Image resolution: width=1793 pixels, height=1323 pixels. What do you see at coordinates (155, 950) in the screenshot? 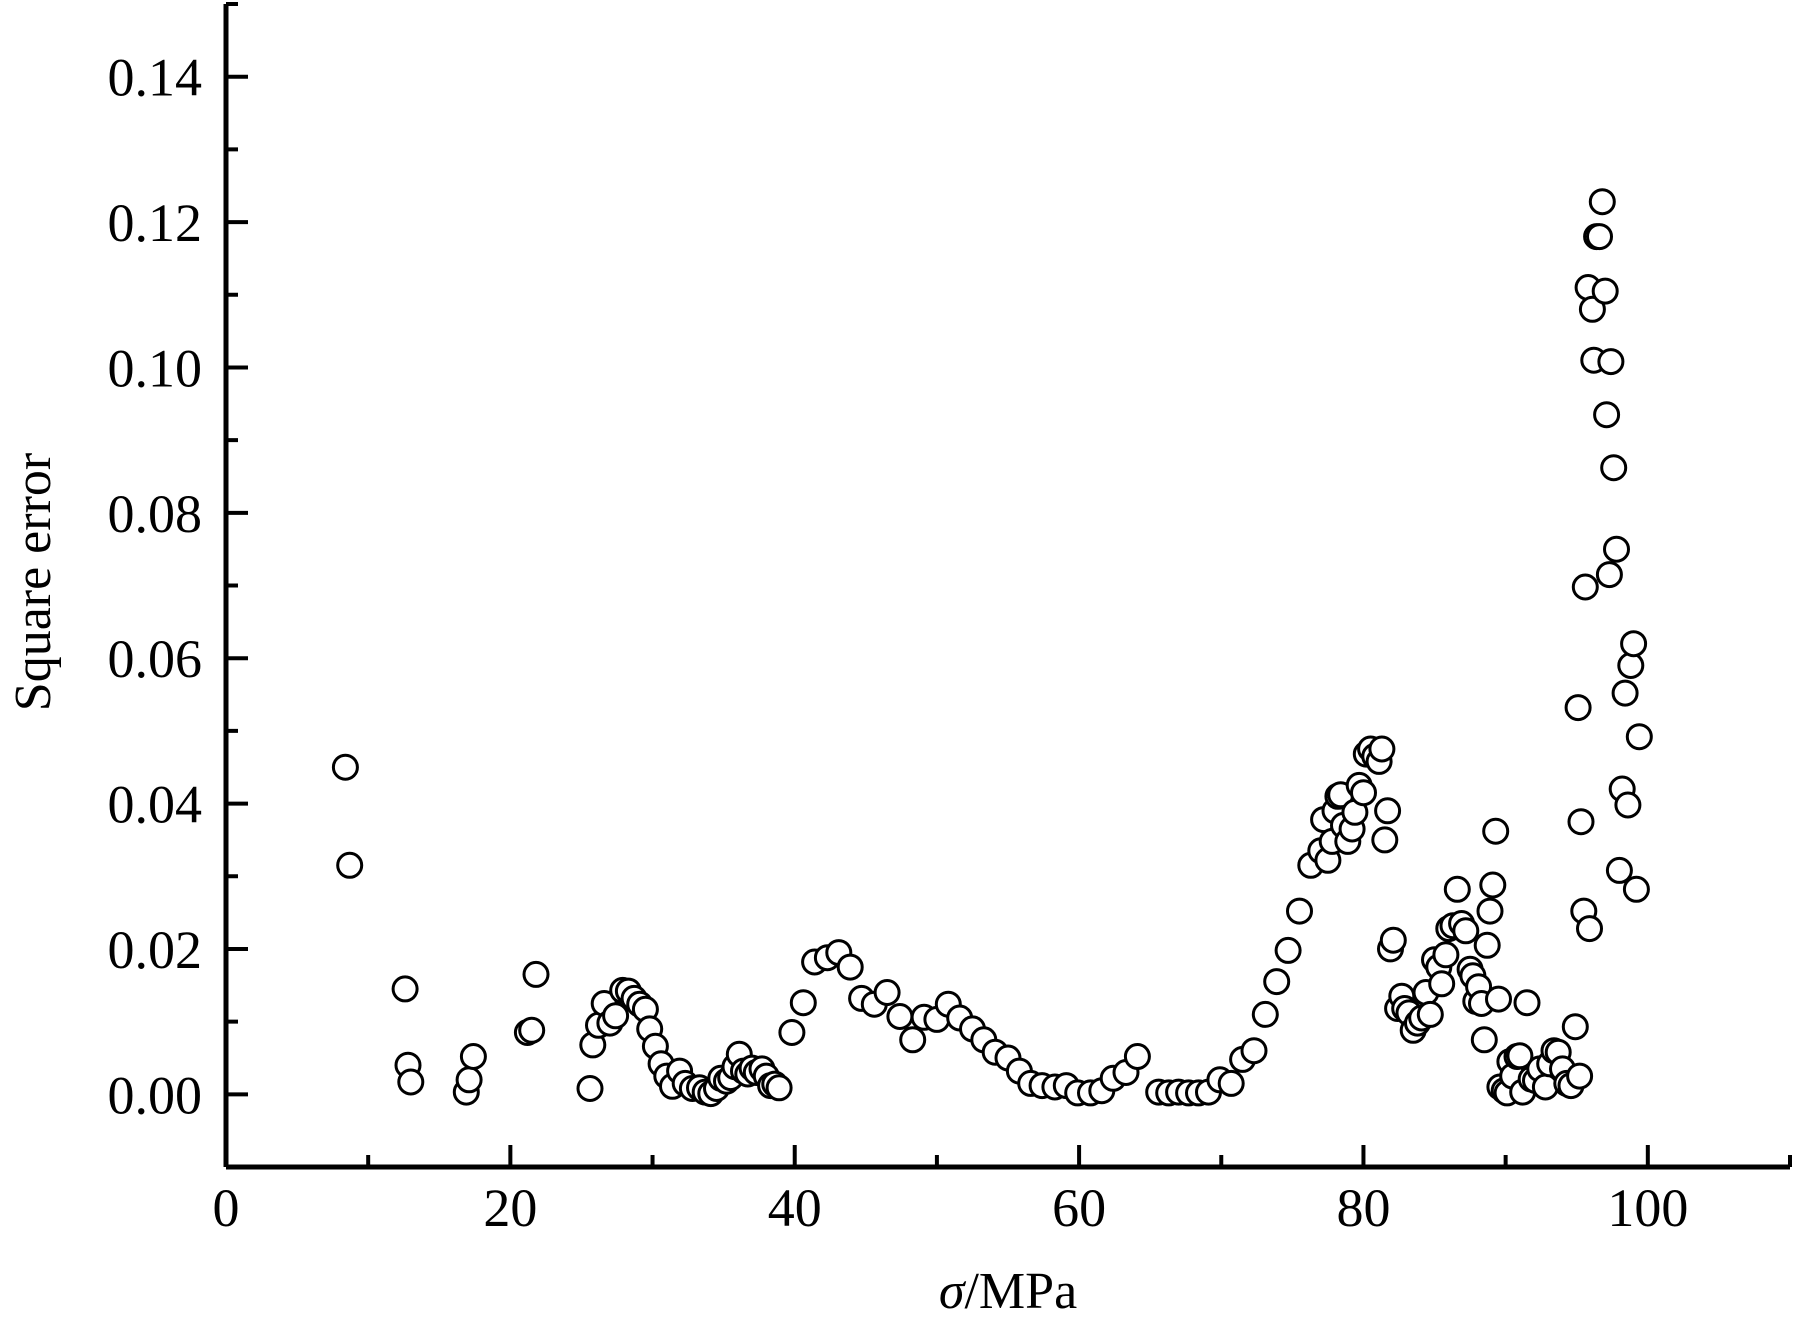
I see `y-tick-label: 0.02` at bounding box center [155, 950].